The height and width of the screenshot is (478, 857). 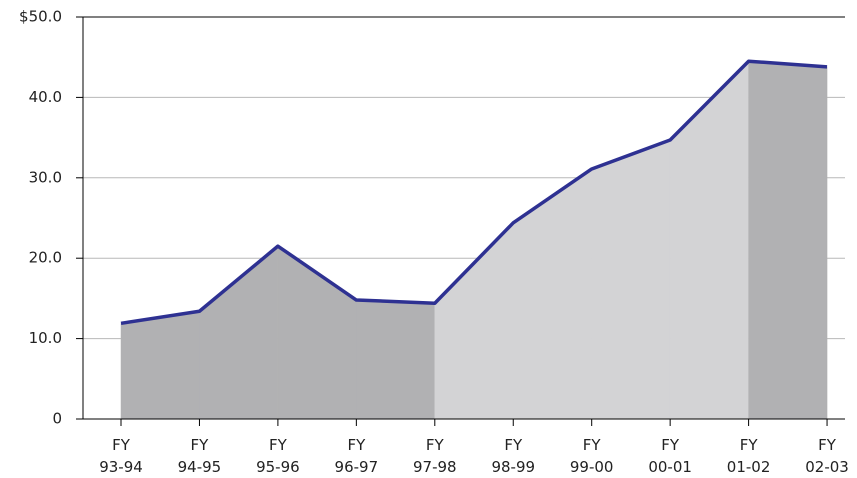 What do you see at coordinates (591, 456) in the screenshot?
I see `x-tick-label: FY 99-00` at bounding box center [591, 456].